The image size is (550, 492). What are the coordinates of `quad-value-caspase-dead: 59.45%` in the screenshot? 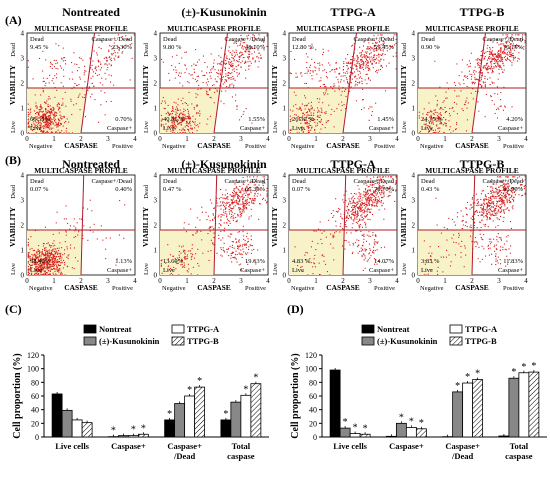 It's located at (384, 47).